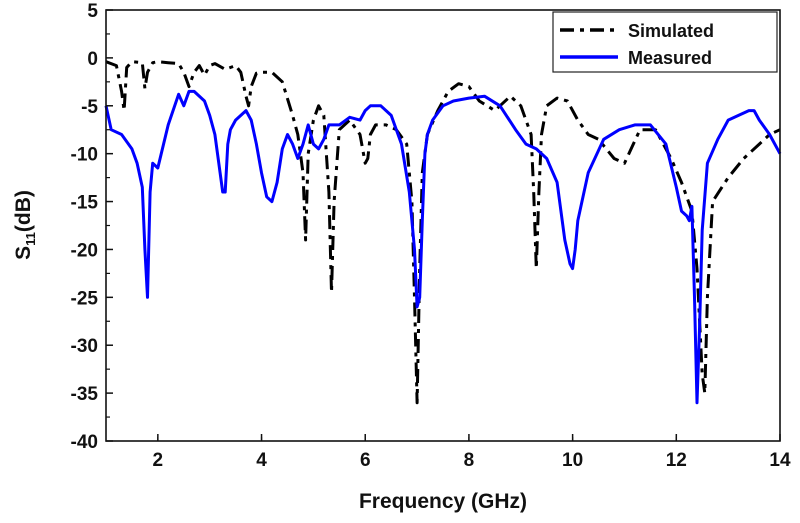  What do you see at coordinates (84, 250) in the screenshot?
I see `y-tick-label: -20` at bounding box center [84, 250].